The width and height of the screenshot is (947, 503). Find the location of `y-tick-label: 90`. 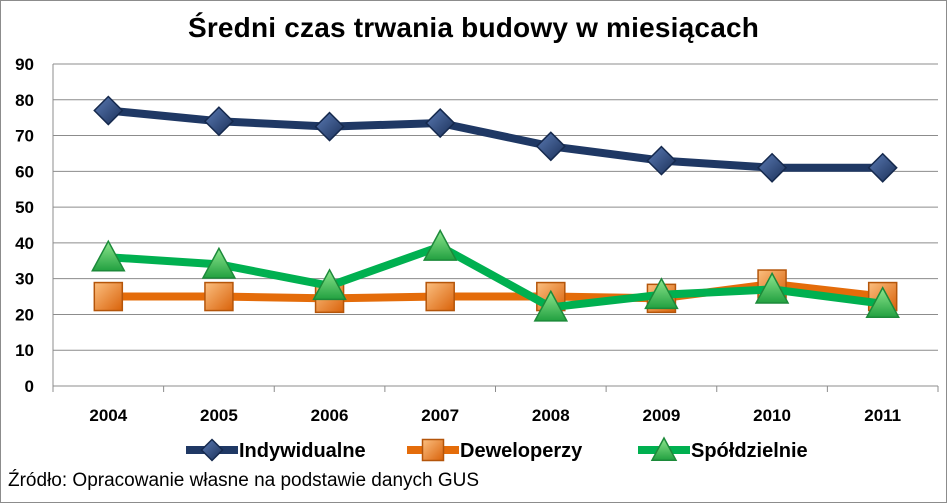

y-tick-label: 90 is located at coordinates (24, 64).